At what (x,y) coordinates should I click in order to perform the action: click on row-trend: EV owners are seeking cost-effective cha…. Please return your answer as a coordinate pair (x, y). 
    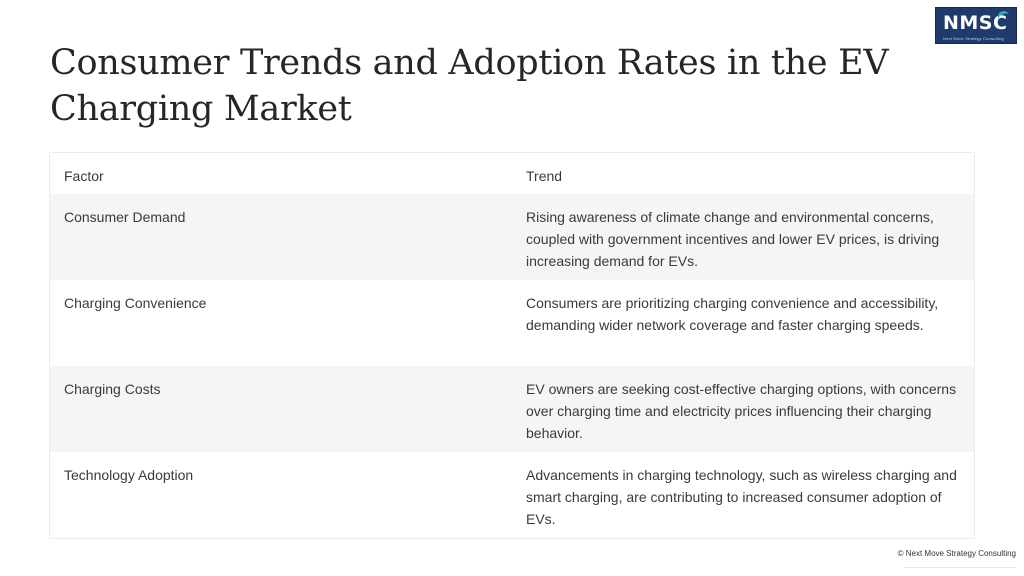
    Looking at the image, I should click on (741, 411).